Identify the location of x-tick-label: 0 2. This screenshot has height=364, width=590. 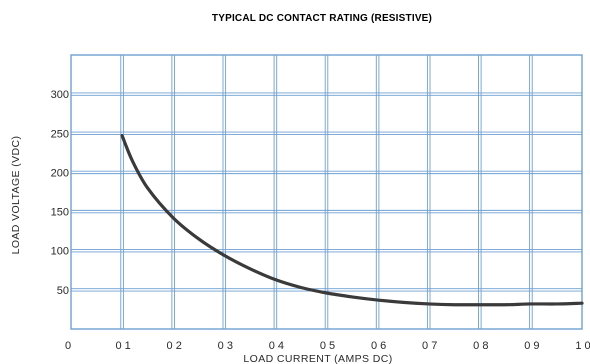
(174, 346).